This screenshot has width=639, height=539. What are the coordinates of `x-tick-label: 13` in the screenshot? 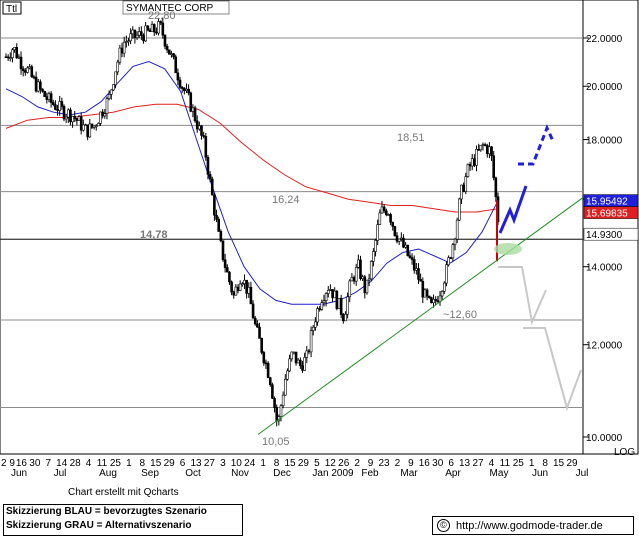 It's located at (196, 463).